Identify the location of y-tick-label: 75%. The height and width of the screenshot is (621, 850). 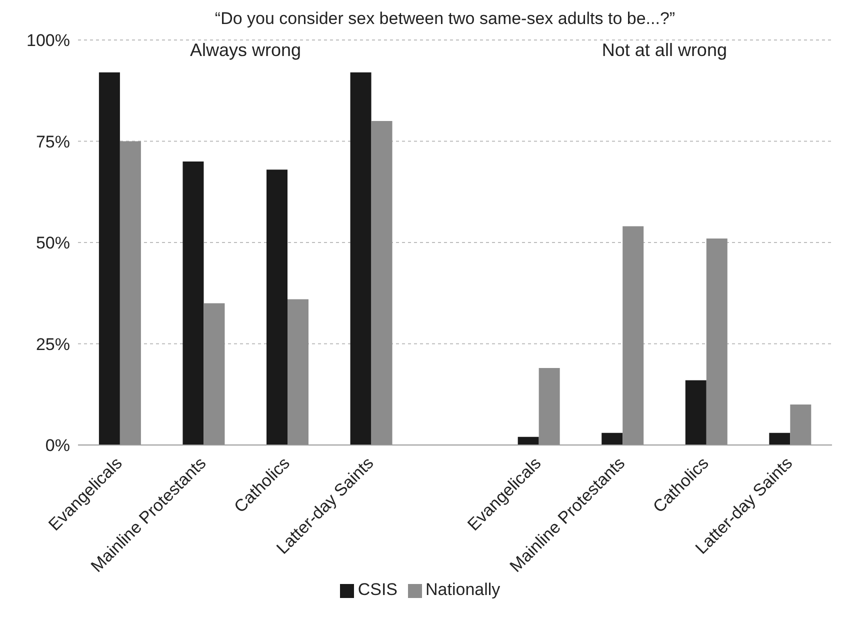
(53, 142).